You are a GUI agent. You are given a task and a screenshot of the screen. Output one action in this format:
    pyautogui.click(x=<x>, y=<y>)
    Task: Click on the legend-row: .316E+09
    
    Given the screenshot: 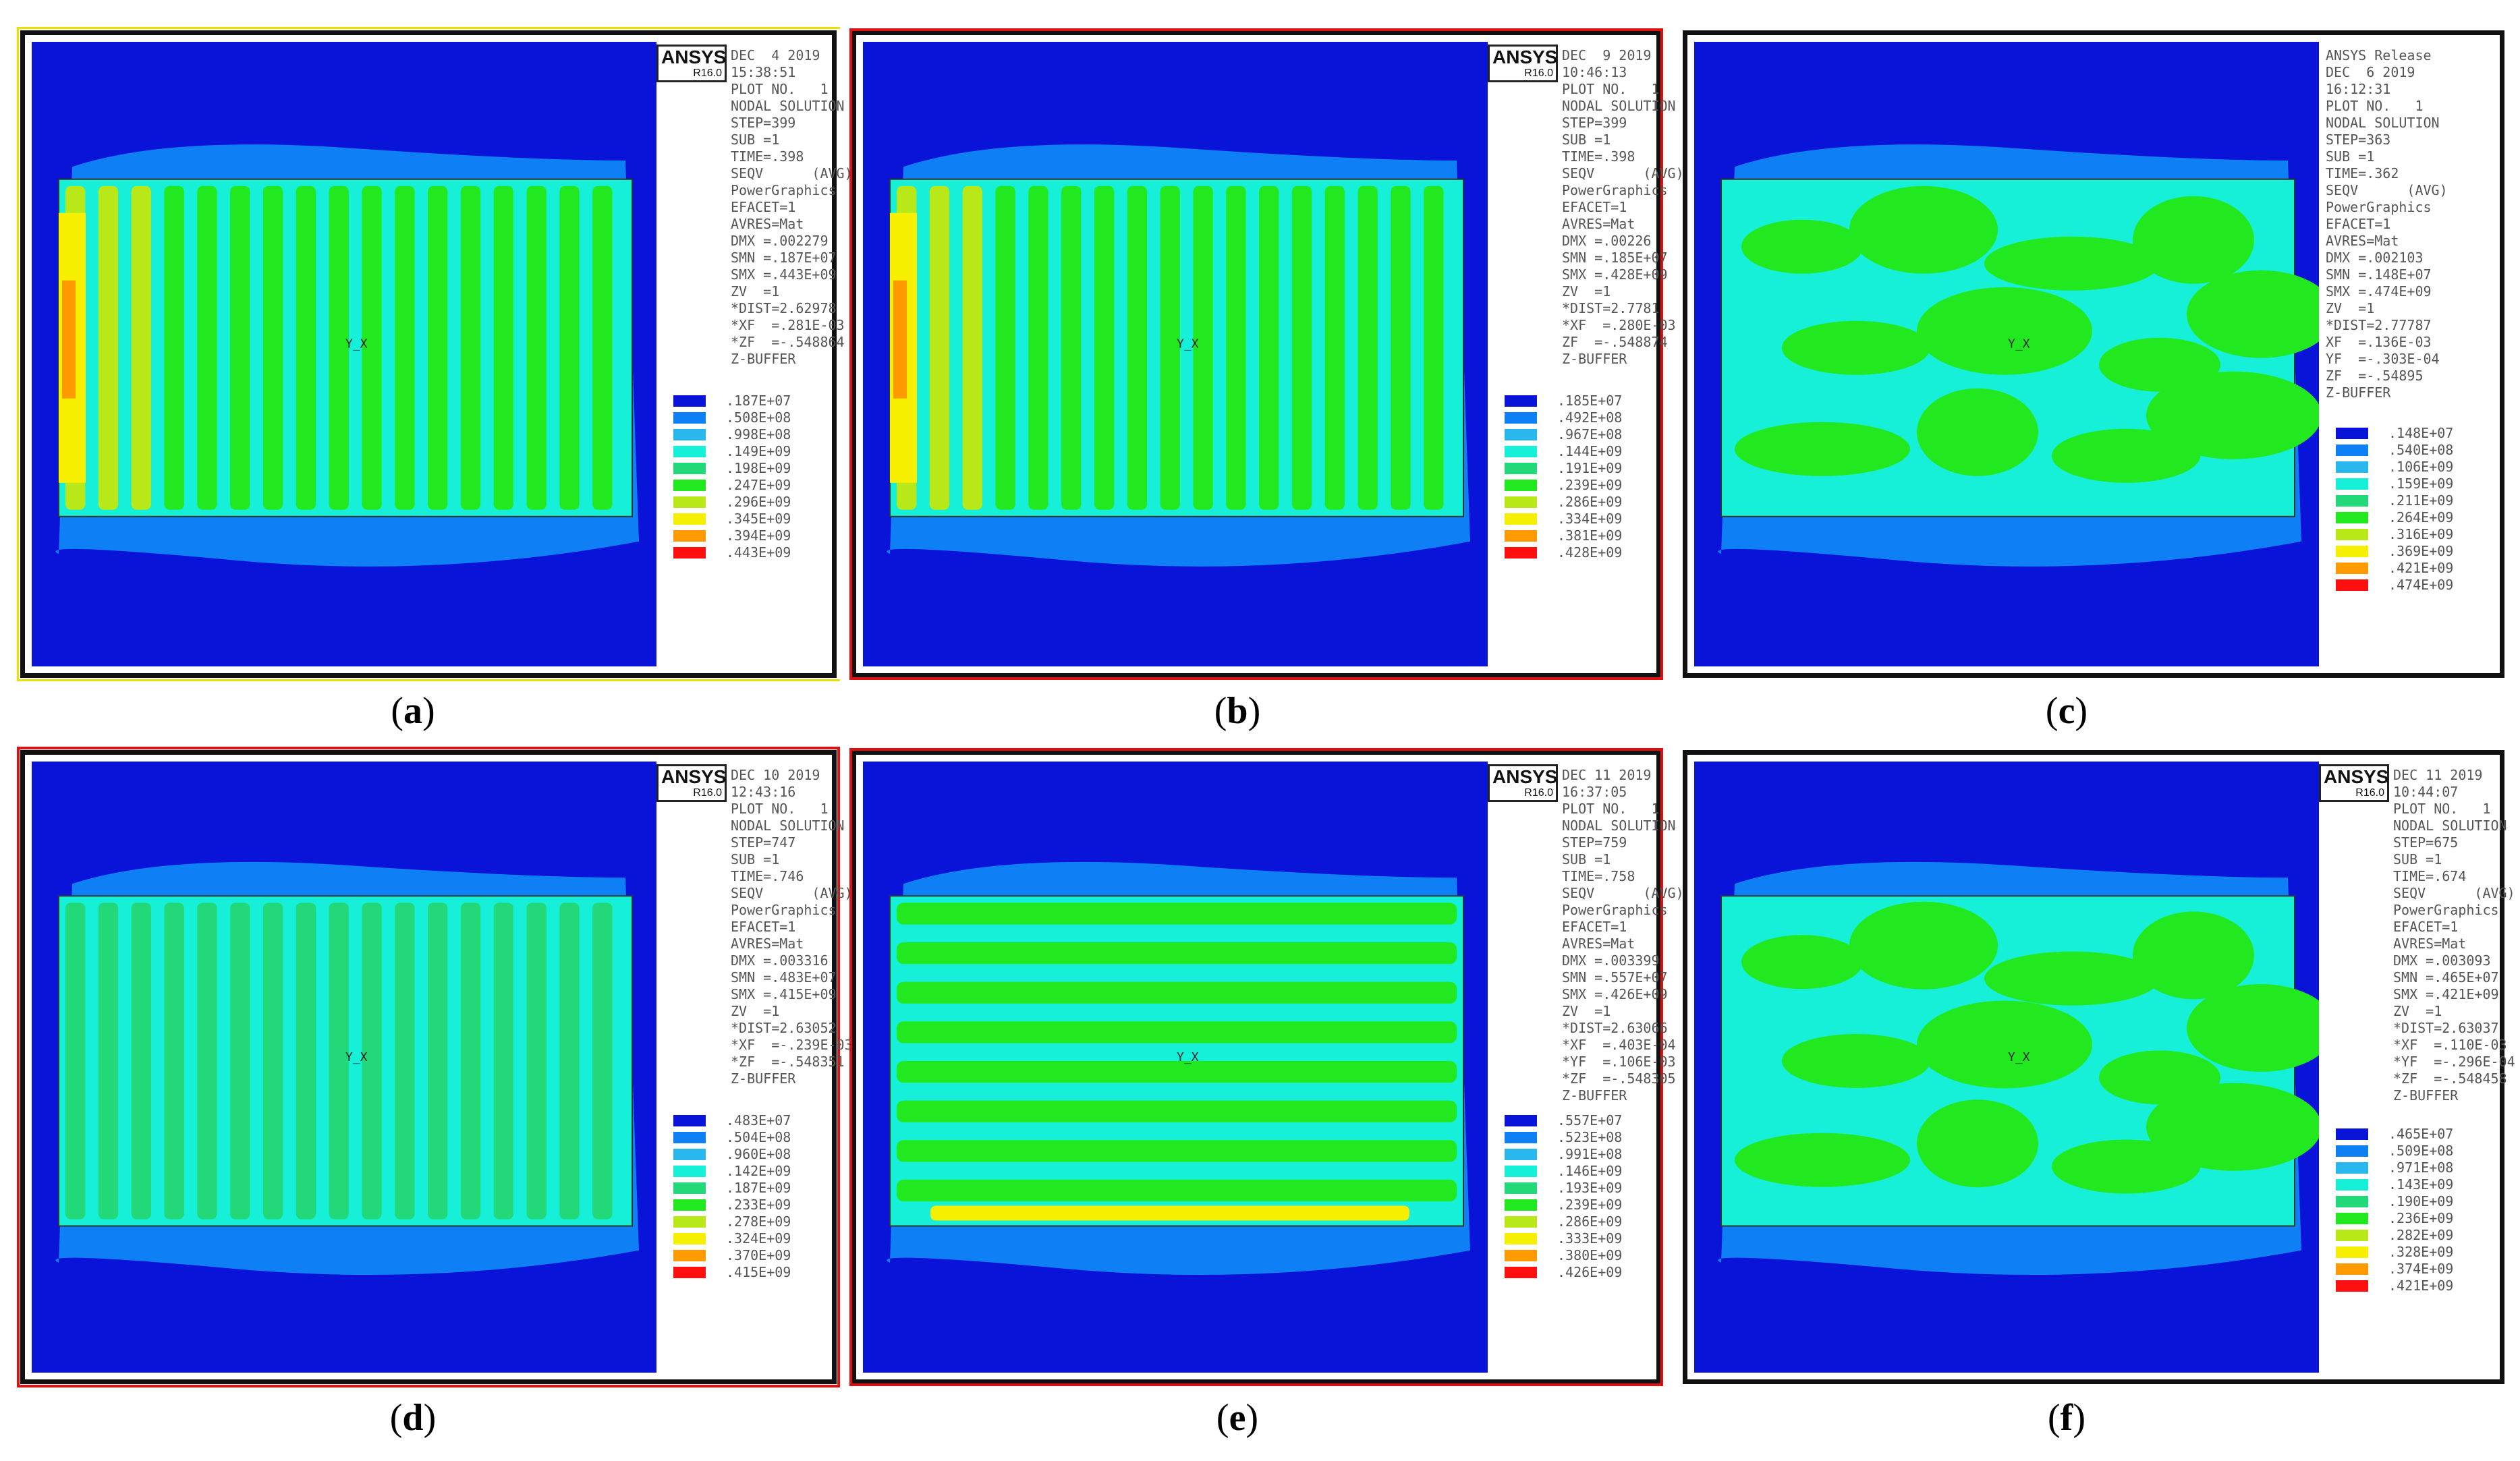 What is the action you would take?
    pyautogui.click(x=2406, y=534)
    